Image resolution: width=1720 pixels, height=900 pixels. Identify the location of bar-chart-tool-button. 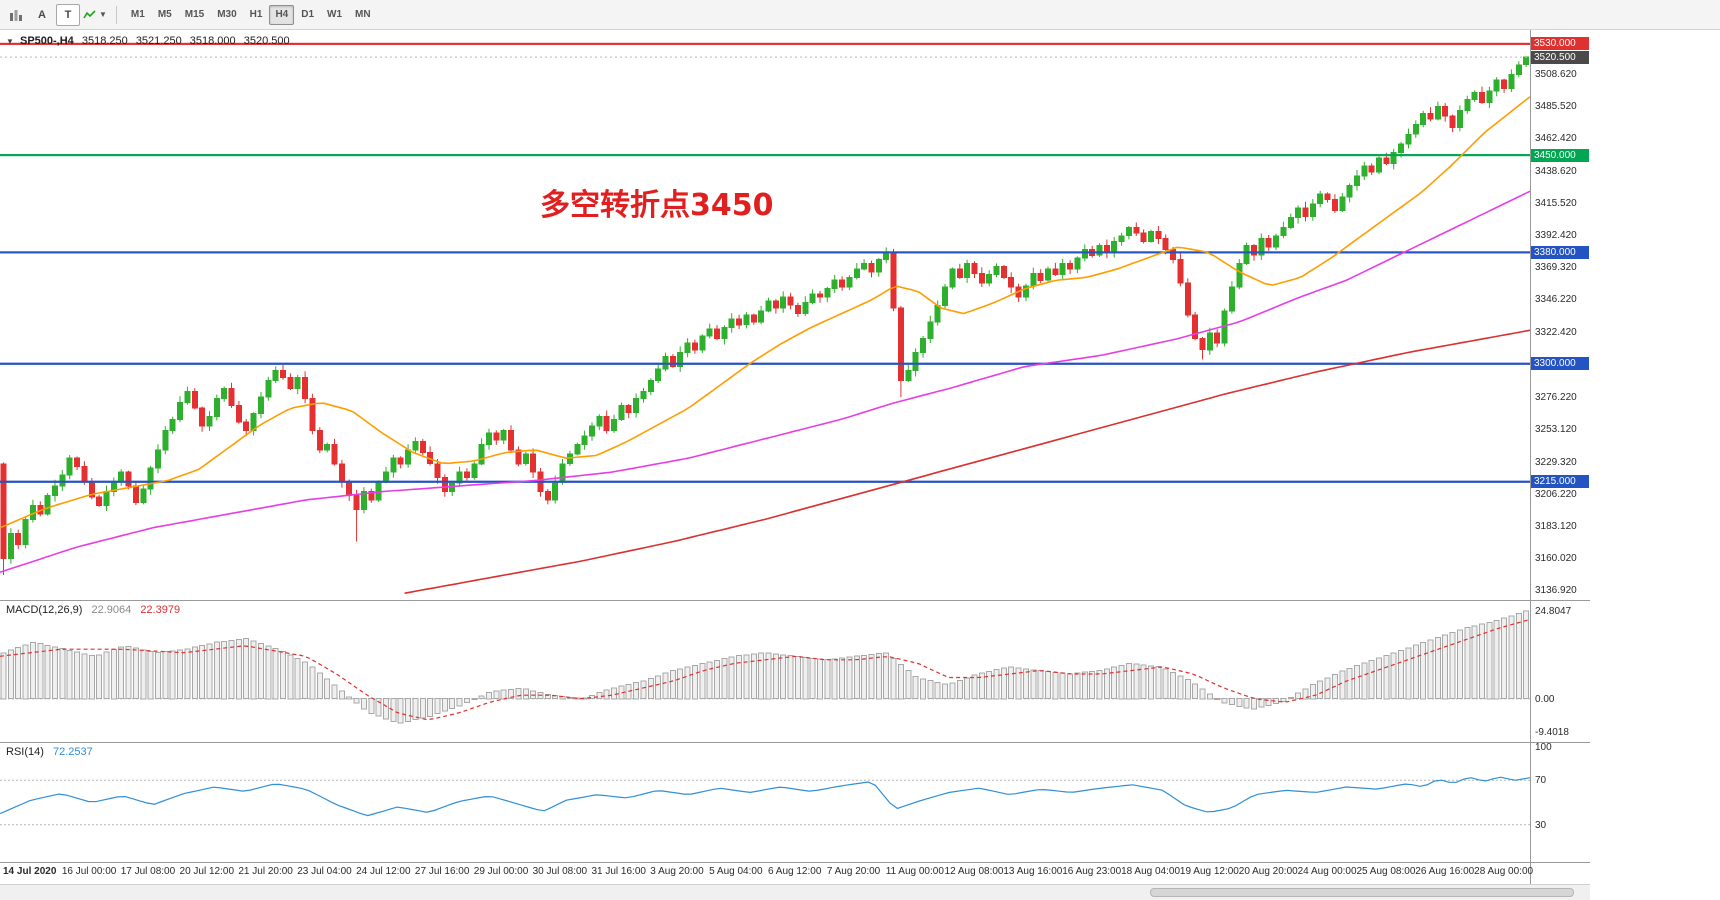
(16, 15).